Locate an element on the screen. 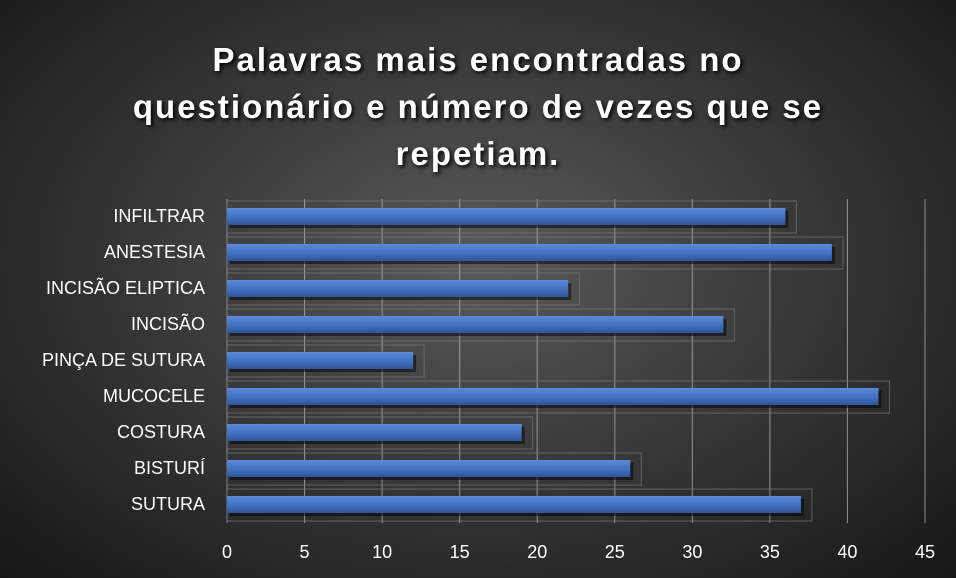 The height and width of the screenshot is (578, 956). x-tick-label: 0 is located at coordinates (227, 552).